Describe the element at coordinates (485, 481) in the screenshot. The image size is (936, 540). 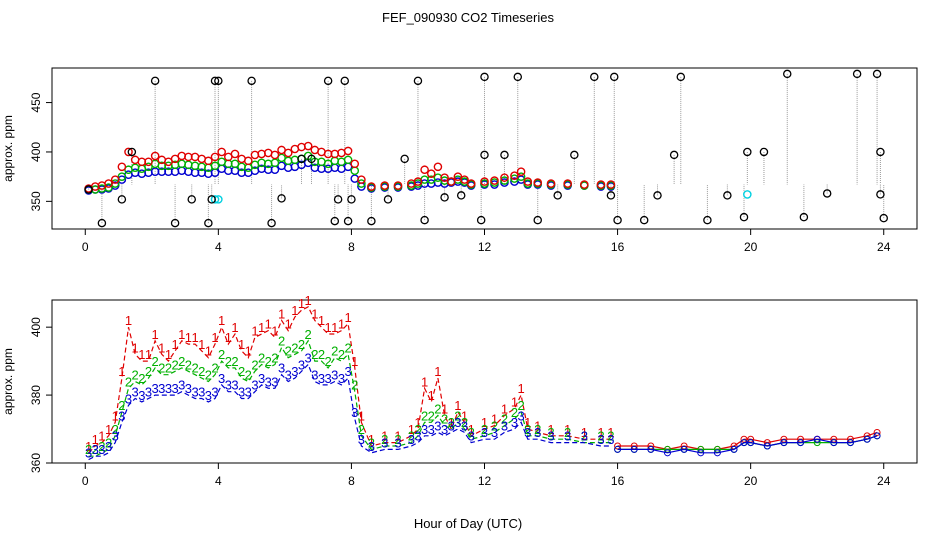
I see `bottom-x-tick-label: 12` at that location.